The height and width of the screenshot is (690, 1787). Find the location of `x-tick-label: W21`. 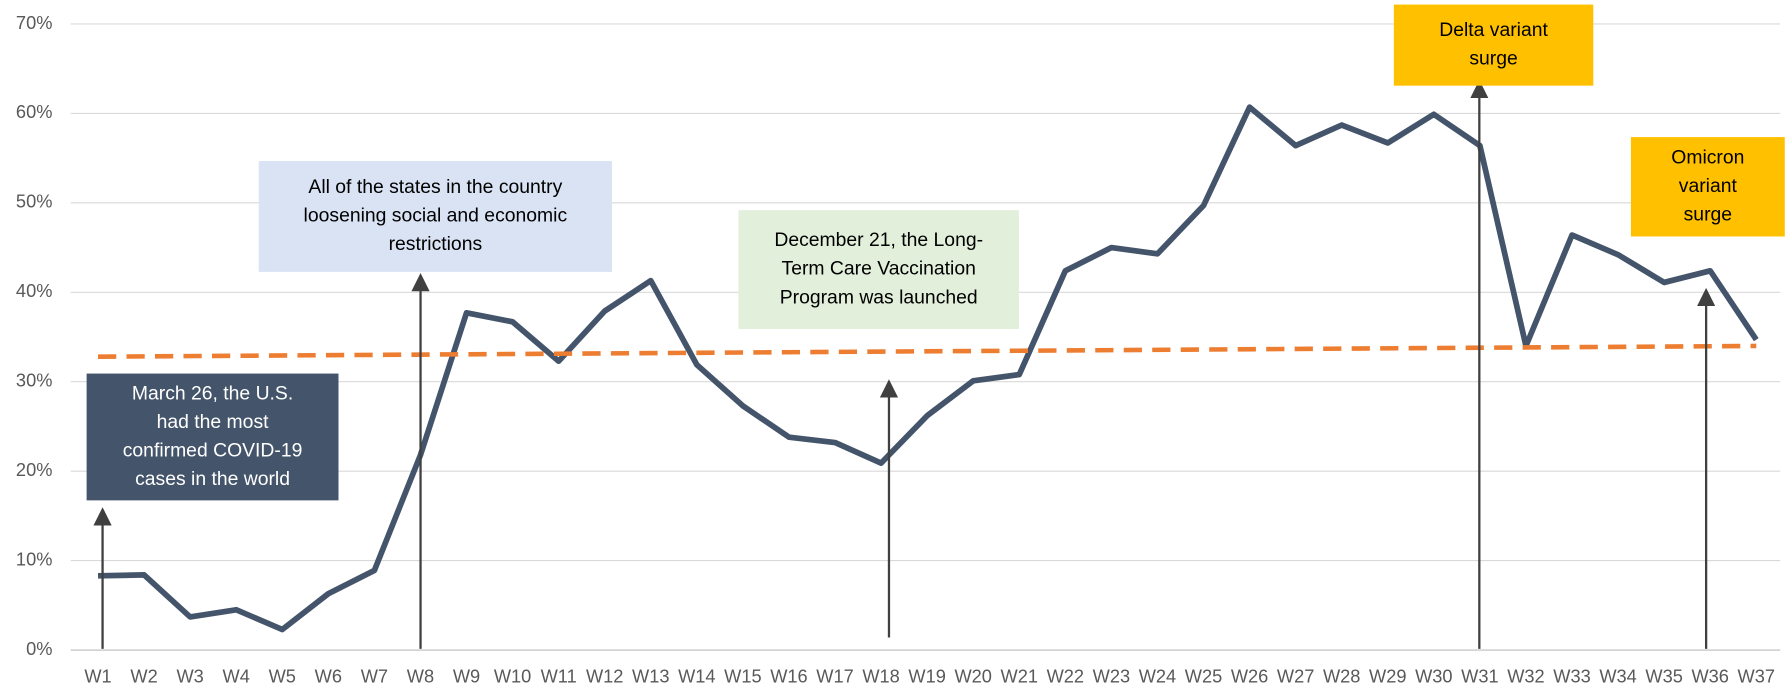

x-tick-label: W21 is located at coordinates (1019, 675).